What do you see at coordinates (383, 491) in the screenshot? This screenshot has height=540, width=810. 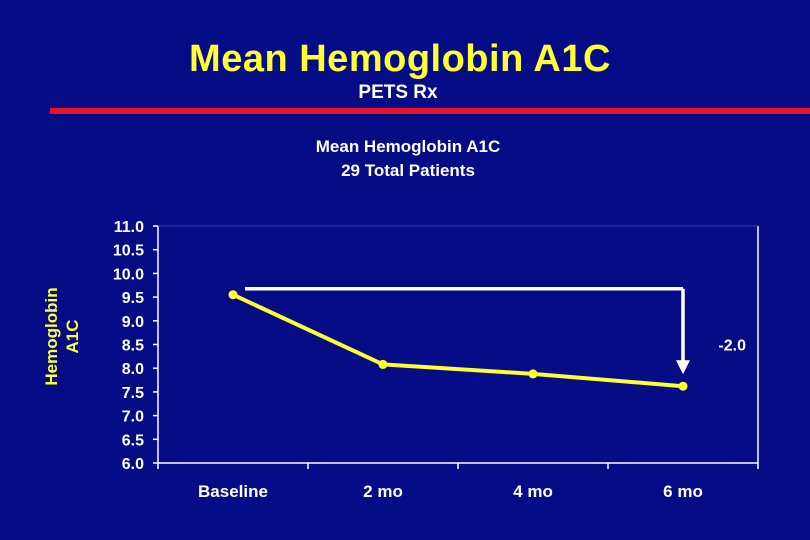 I see `x-tick-label: 2 mo` at bounding box center [383, 491].